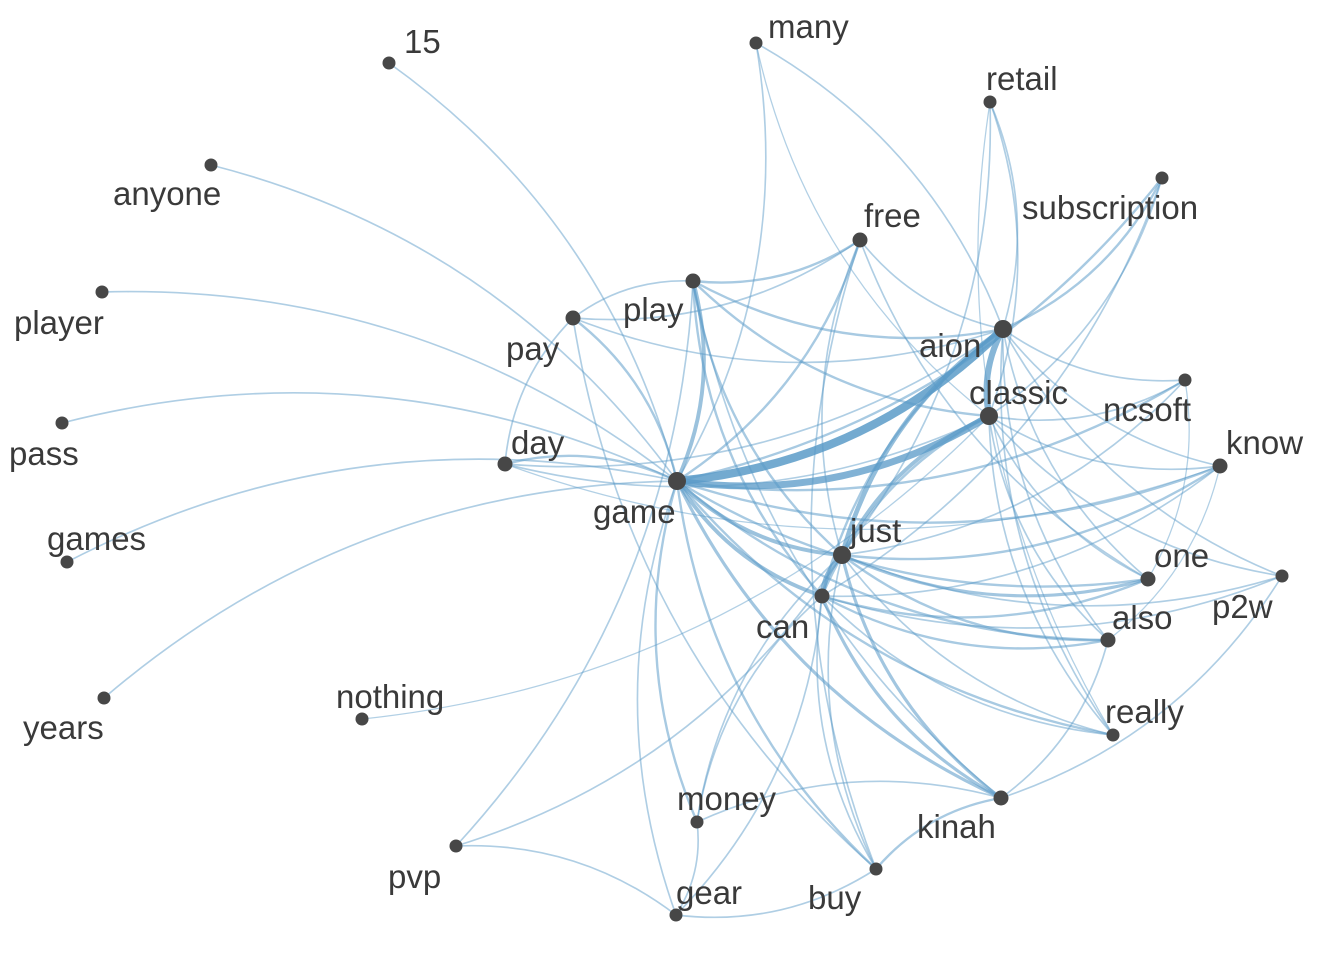  I want to click on node-play, so click(693, 281).